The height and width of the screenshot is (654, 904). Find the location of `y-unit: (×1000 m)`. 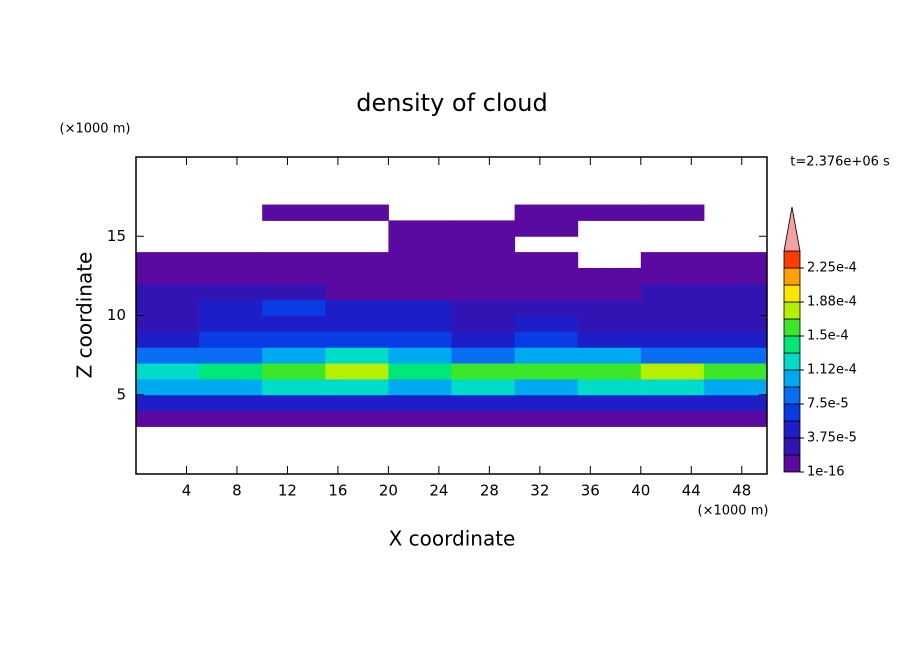

y-unit: (×1000 m) is located at coordinates (95, 129).